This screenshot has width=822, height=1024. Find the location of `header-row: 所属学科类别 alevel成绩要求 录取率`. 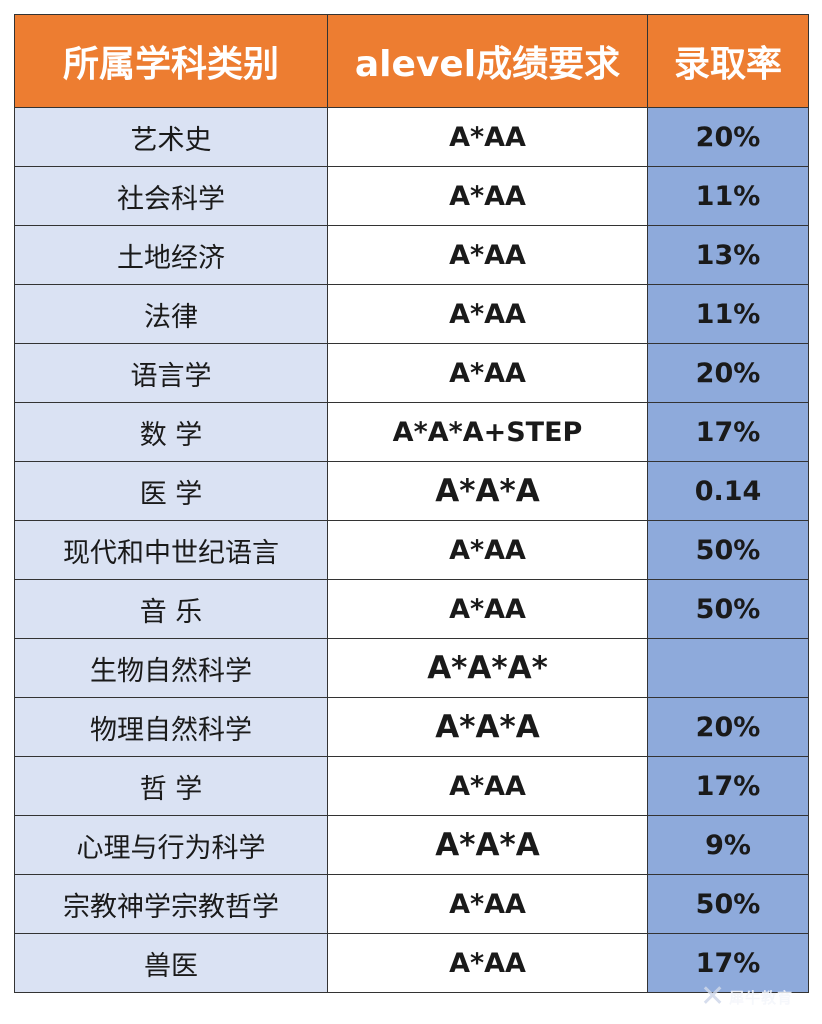

header-row: 所属学科类别 alevel成绩要求 录取率 is located at coordinates (411, 61).